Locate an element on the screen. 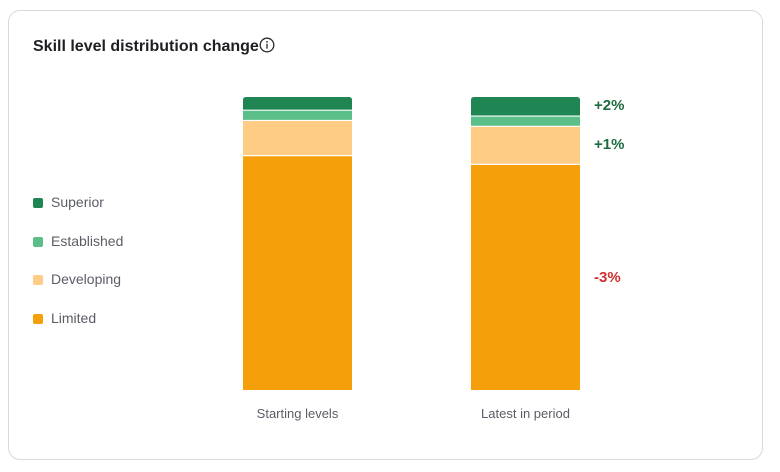 The height and width of the screenshot is (472, 780). info-icon is located at coordinates (267, 45).